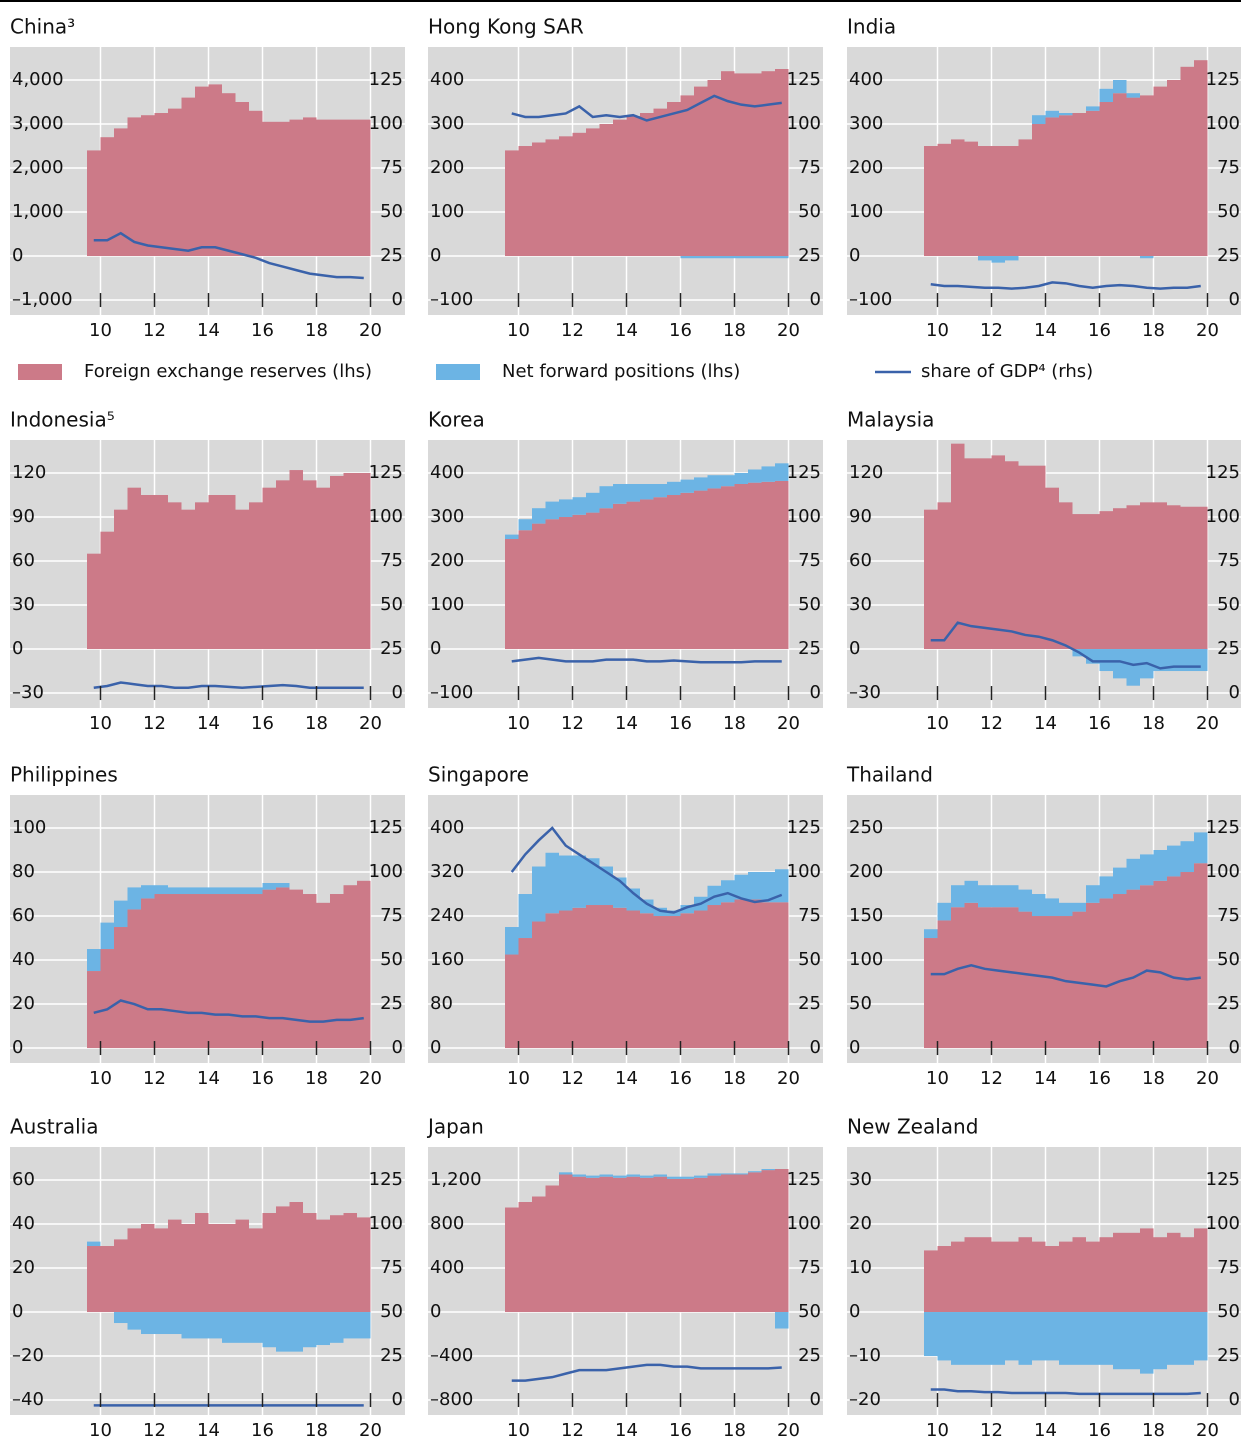  I want to click on y-tick-label: 100, so click(866, 211).